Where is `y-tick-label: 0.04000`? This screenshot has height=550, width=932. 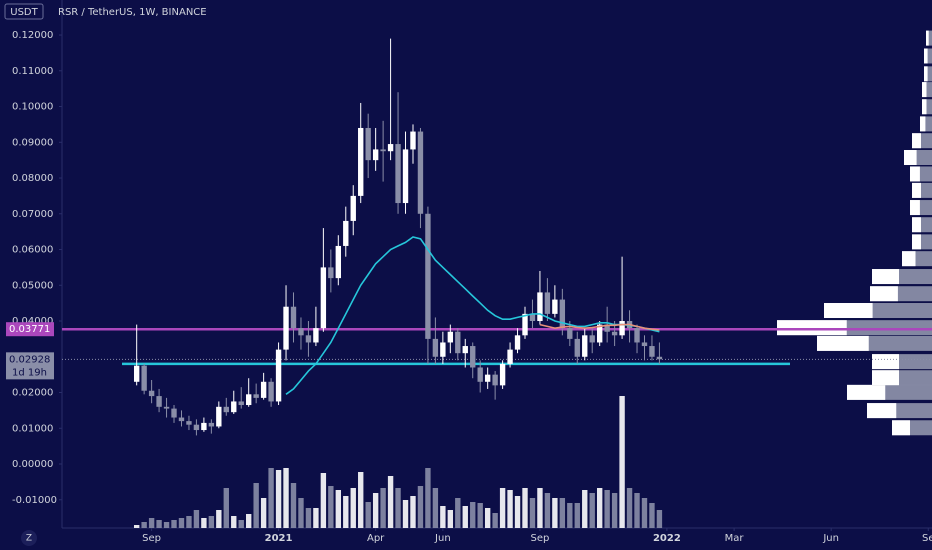
y-tick-label: 0.04000 is located at coordinates (32, 321).